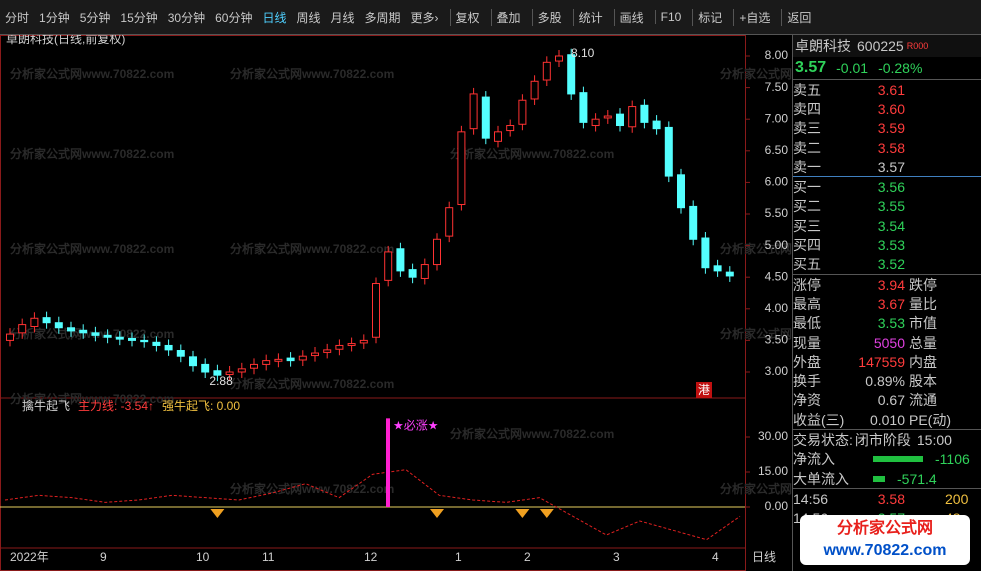 The width and height of the screenshot is (981, 571). Describe the element at coordinates (819, 419) in the screenshot. I see `stat-label: 收益(三)` at that location.